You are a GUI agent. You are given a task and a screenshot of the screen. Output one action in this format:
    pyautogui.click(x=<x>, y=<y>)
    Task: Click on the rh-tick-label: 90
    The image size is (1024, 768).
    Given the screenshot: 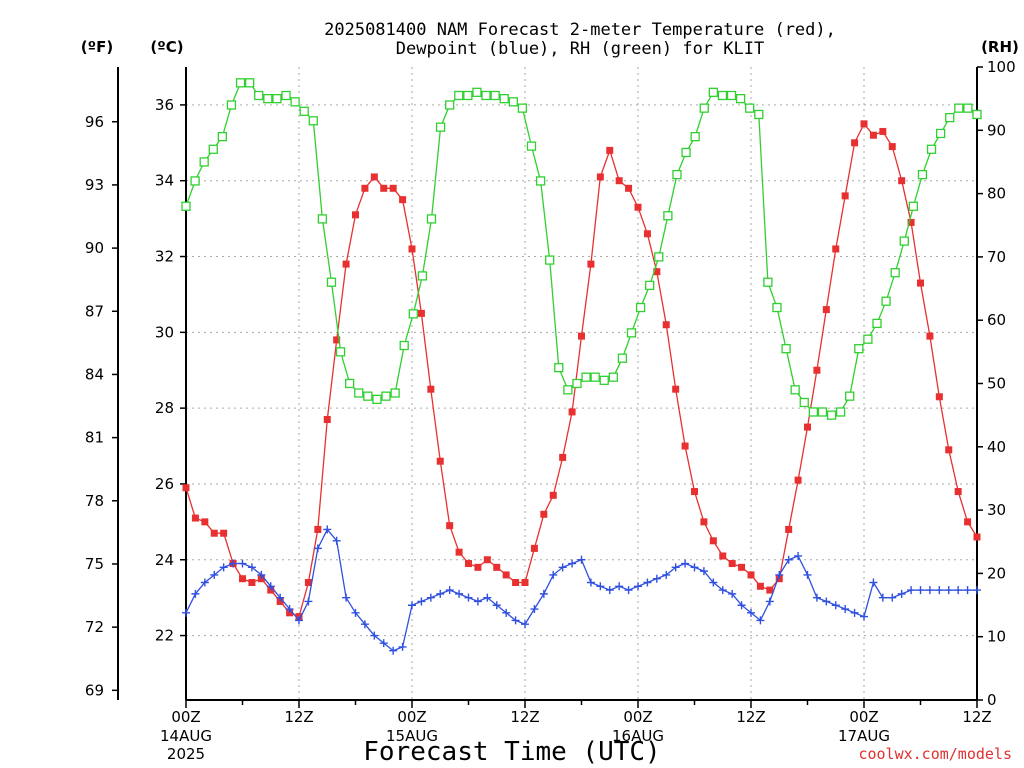 What is the action you would take?
    pyautogui.click(x=996, y=130)
    